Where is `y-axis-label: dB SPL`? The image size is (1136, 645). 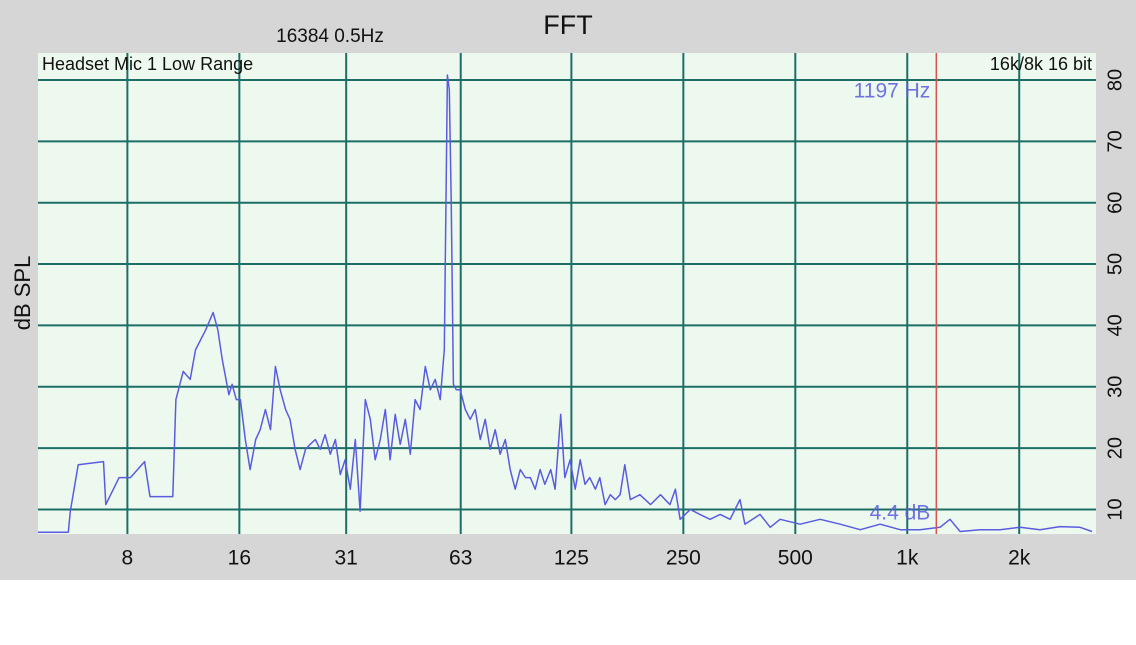
y-axis-label: dB SPL is located at coordinates (22, 293).